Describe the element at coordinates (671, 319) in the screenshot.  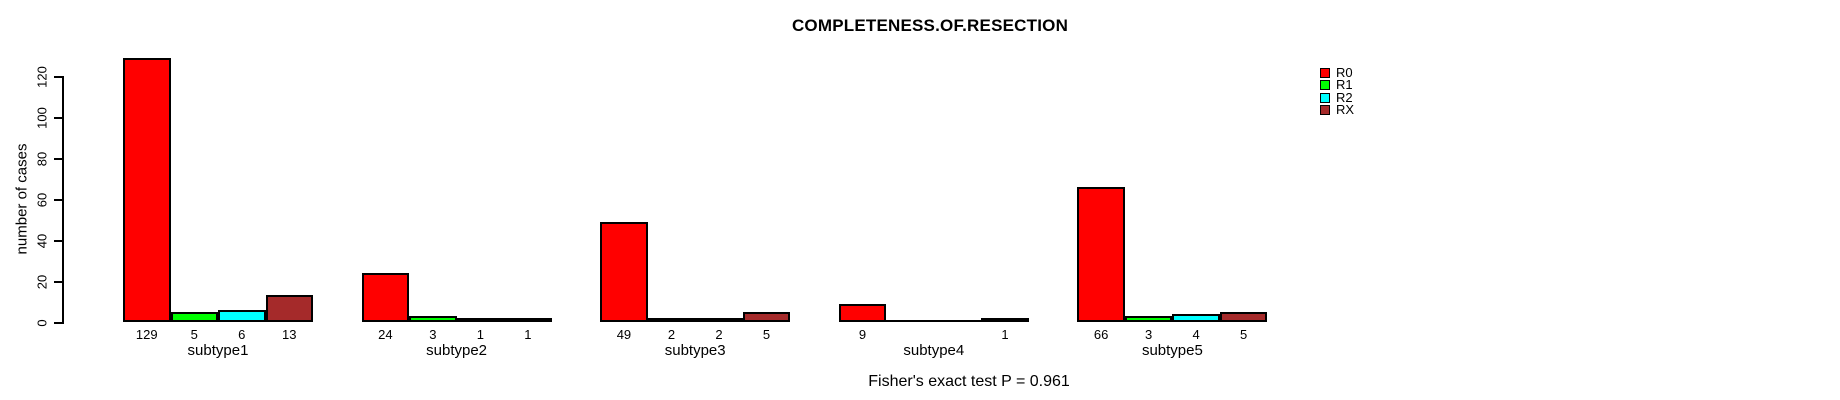
I see `bar-subtype3-R1` at that location.